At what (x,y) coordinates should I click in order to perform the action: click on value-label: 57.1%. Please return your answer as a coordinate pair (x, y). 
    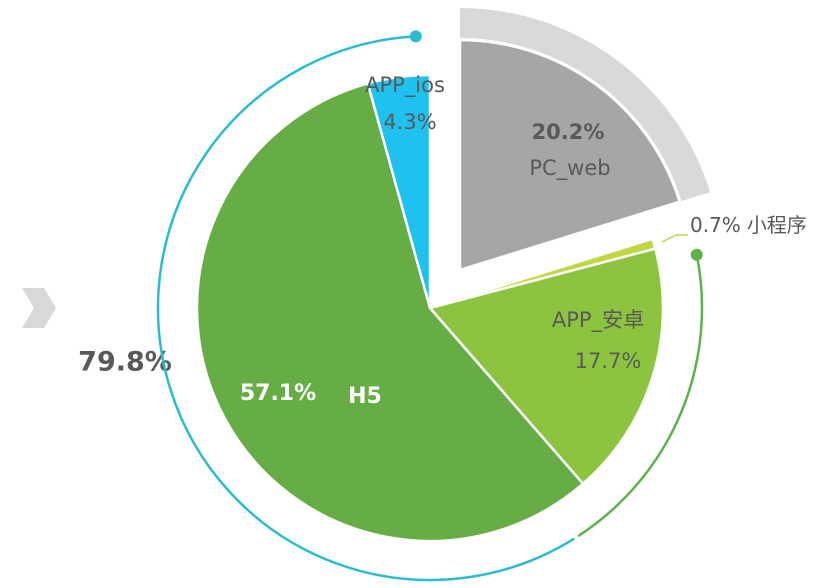
    Looking at the image, I should click on (278, 393).